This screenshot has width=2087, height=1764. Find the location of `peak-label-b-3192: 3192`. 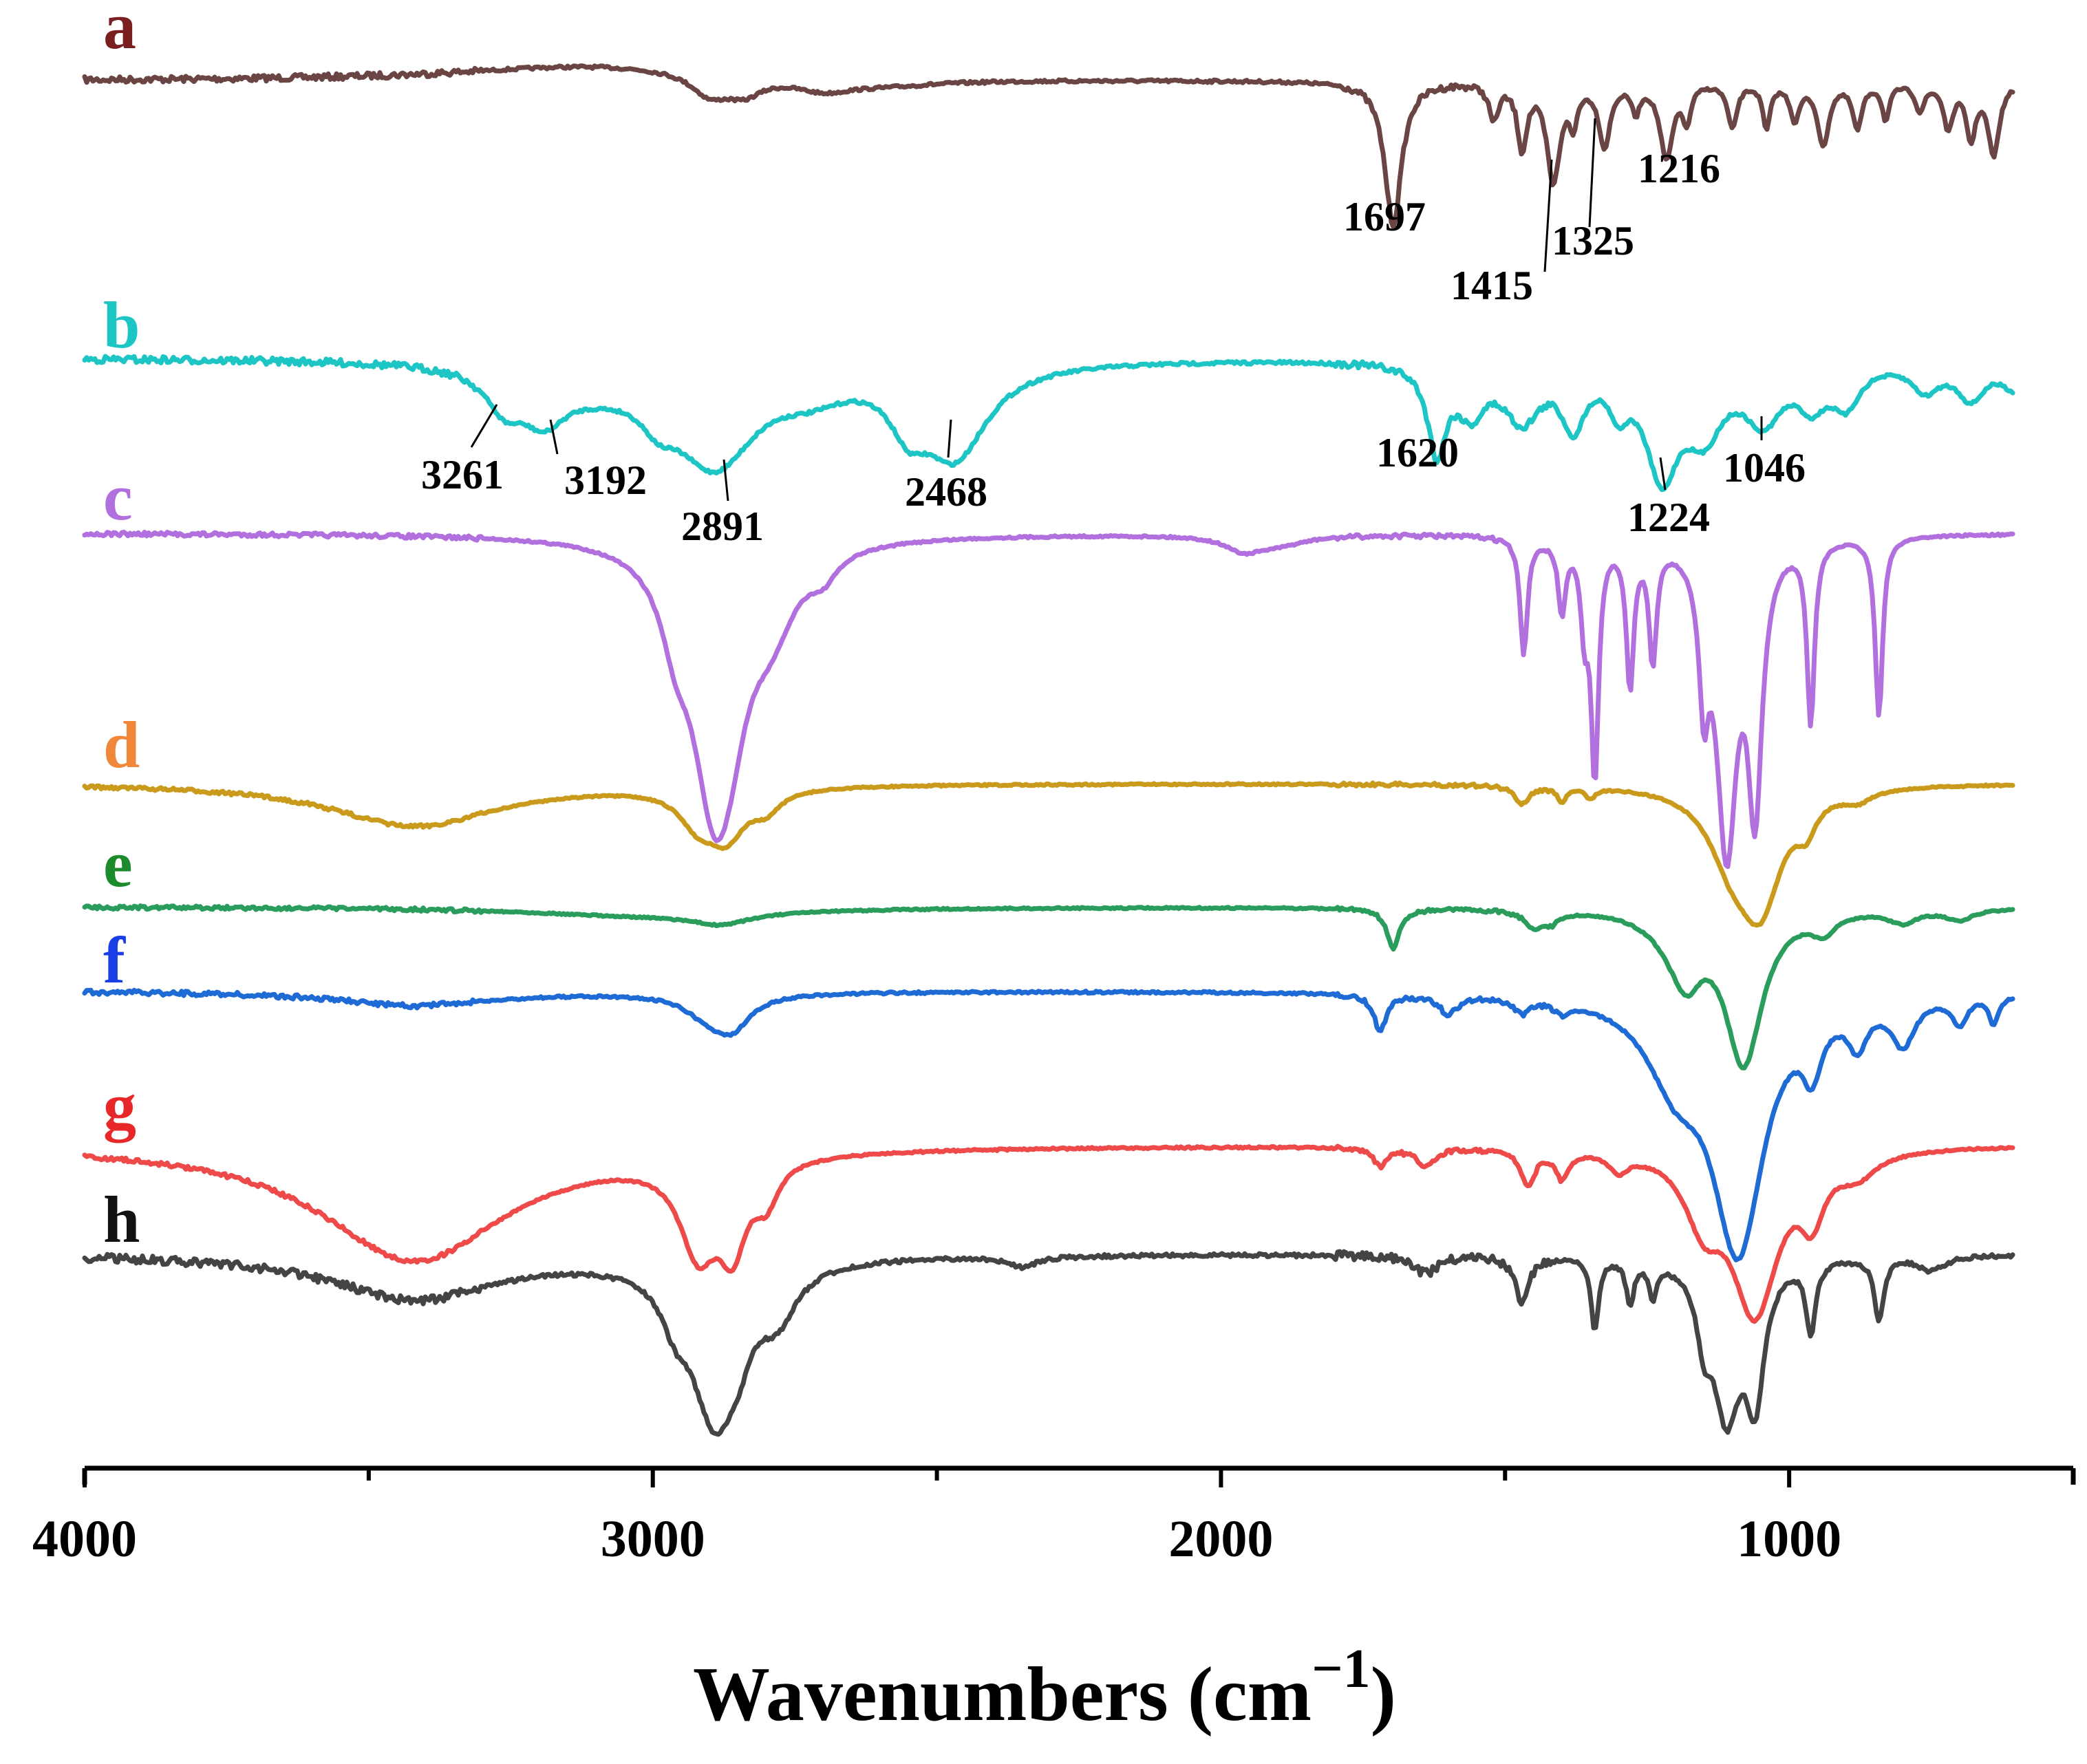

peak-label-b-3192: 3192 is located at coordinates (605, 480).